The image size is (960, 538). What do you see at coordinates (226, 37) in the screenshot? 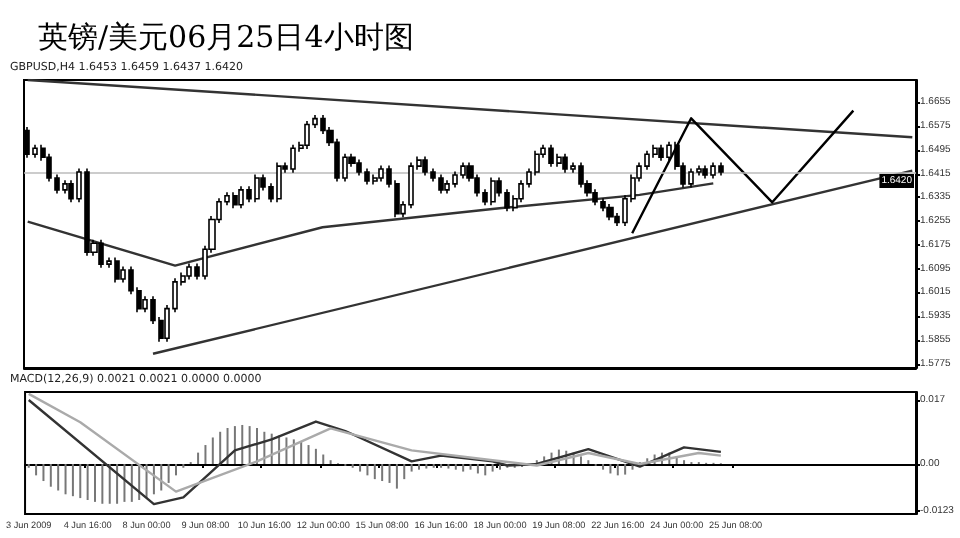
I see `chart-title: 英镑/美元06月25日4小时图` at bounding box center [226, 37].